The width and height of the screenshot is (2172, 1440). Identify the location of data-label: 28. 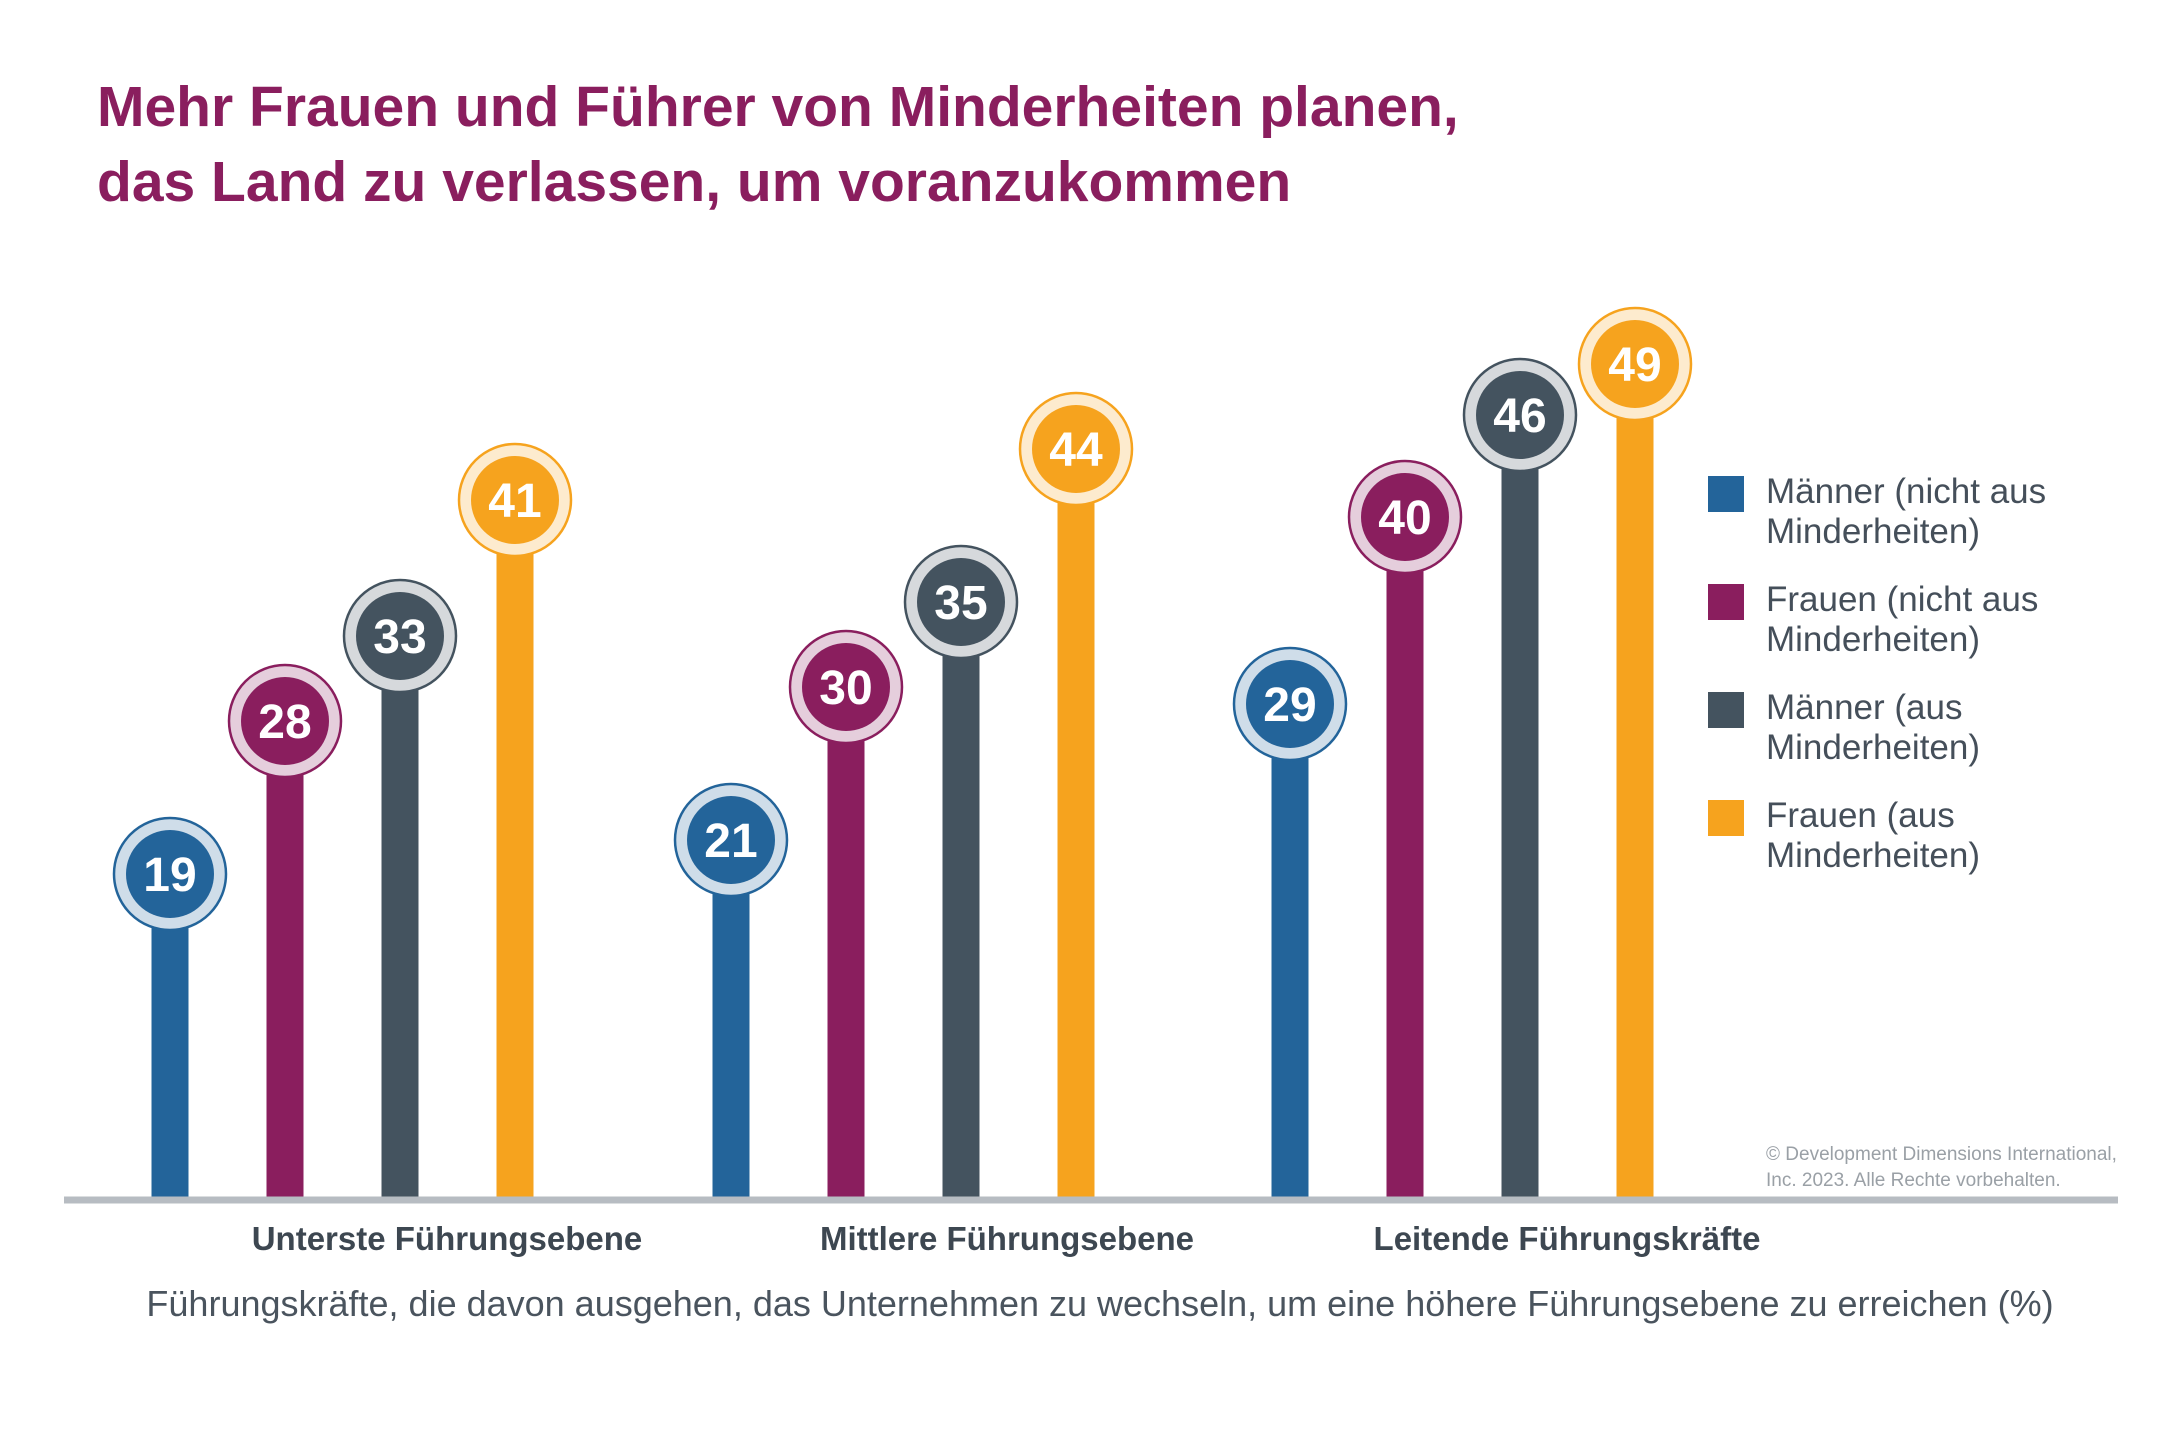
(284, 722).